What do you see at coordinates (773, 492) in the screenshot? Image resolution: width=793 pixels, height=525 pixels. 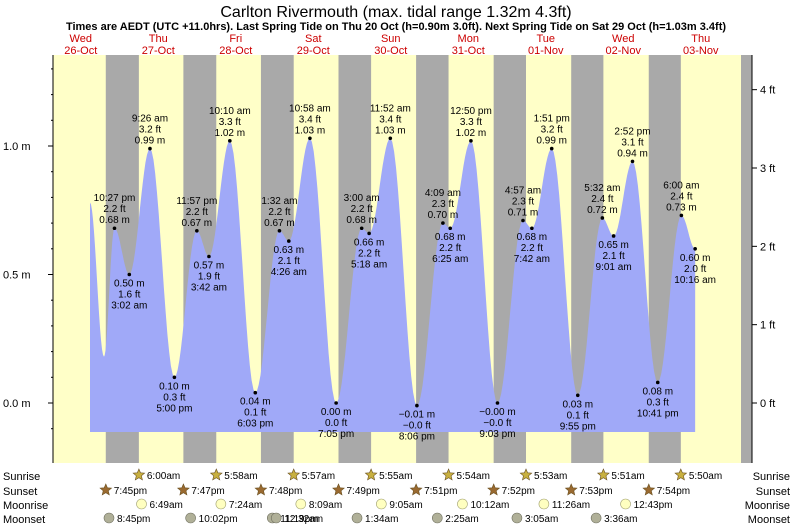 I see `sunset-row-label-right: Sunset` at bounding box center [773, 492].